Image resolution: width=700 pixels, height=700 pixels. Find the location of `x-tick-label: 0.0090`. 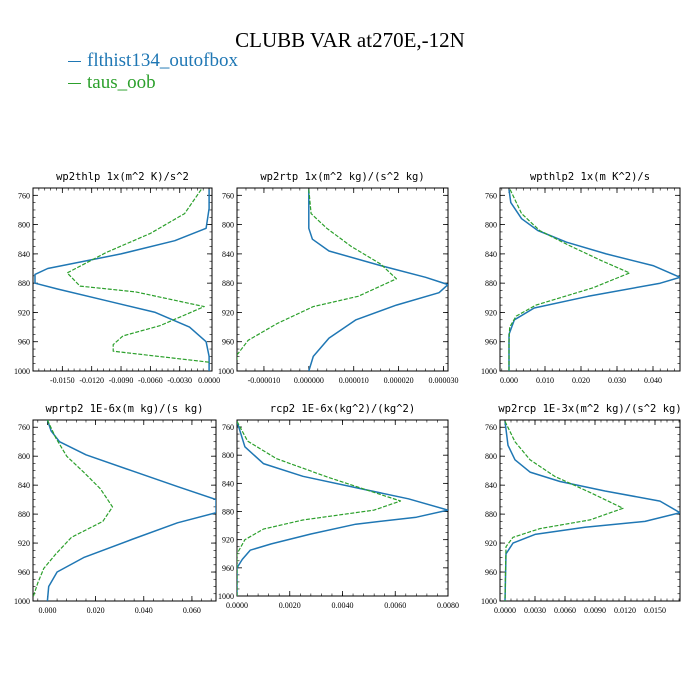

x-tick-label: 0.0090 is located at coordinates (595, 610).